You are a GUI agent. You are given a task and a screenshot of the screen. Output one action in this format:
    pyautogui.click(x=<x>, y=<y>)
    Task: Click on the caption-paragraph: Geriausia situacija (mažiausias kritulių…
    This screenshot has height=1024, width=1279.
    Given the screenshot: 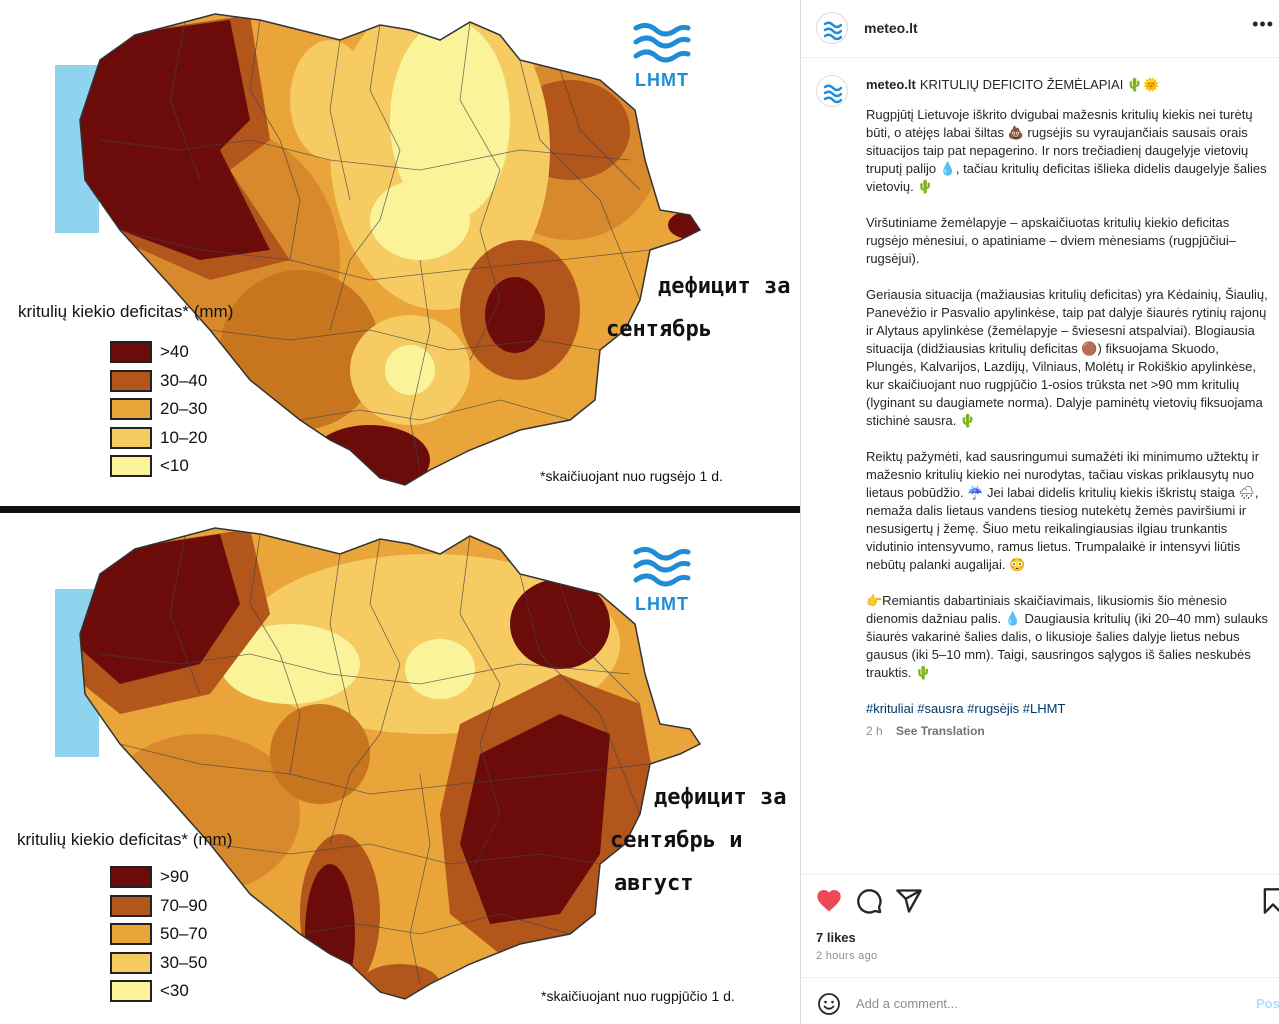 What is the action you would take?
    pyautogui.click(x=1069, y=357)
    